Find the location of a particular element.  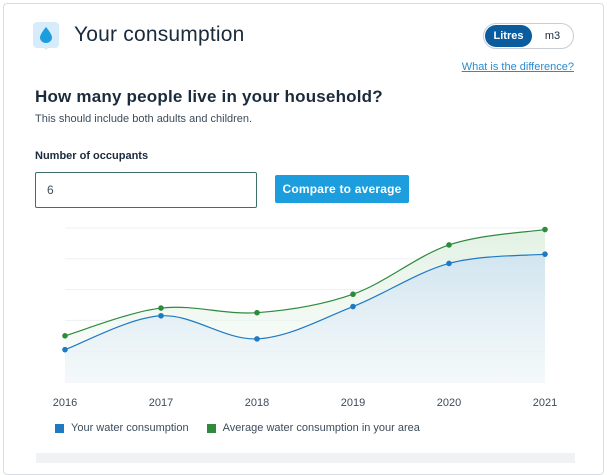

x-tick-label: 2021 is located at coordinates (545, 403).